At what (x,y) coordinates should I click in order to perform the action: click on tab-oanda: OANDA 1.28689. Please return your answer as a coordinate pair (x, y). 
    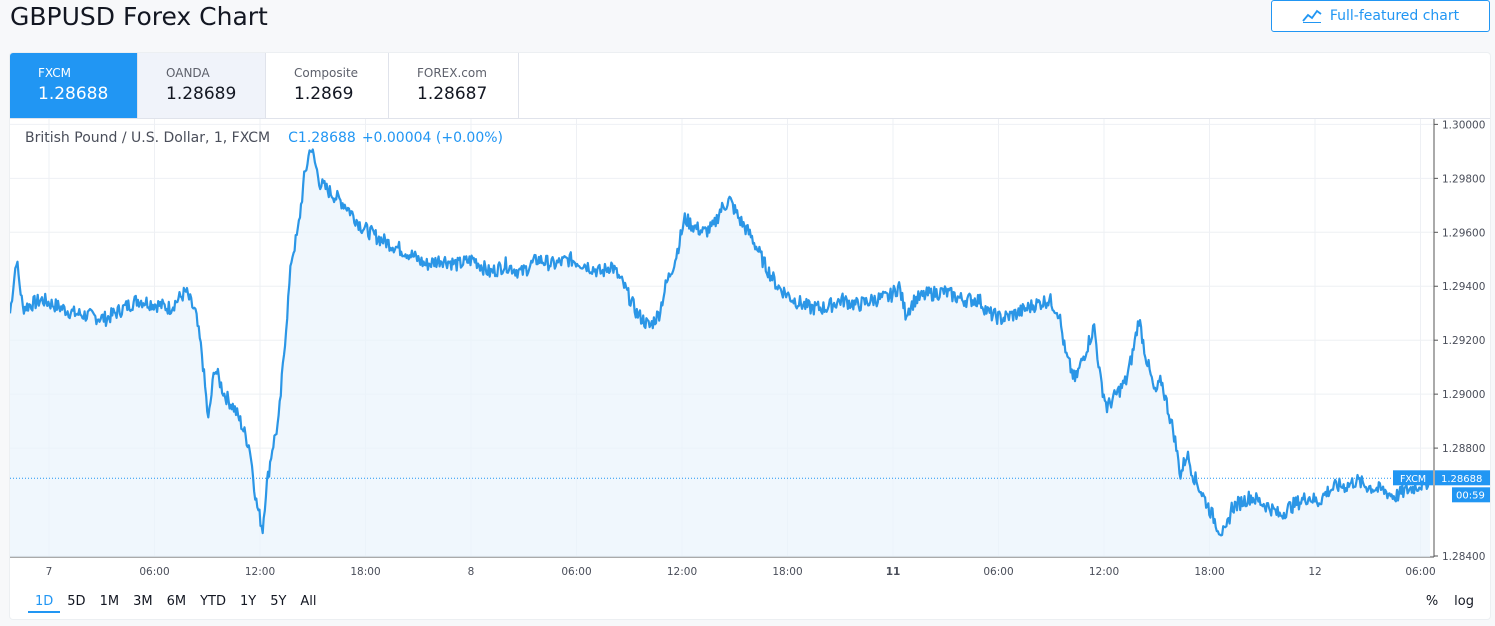
    Looking at the image, I should click on (202, 85).